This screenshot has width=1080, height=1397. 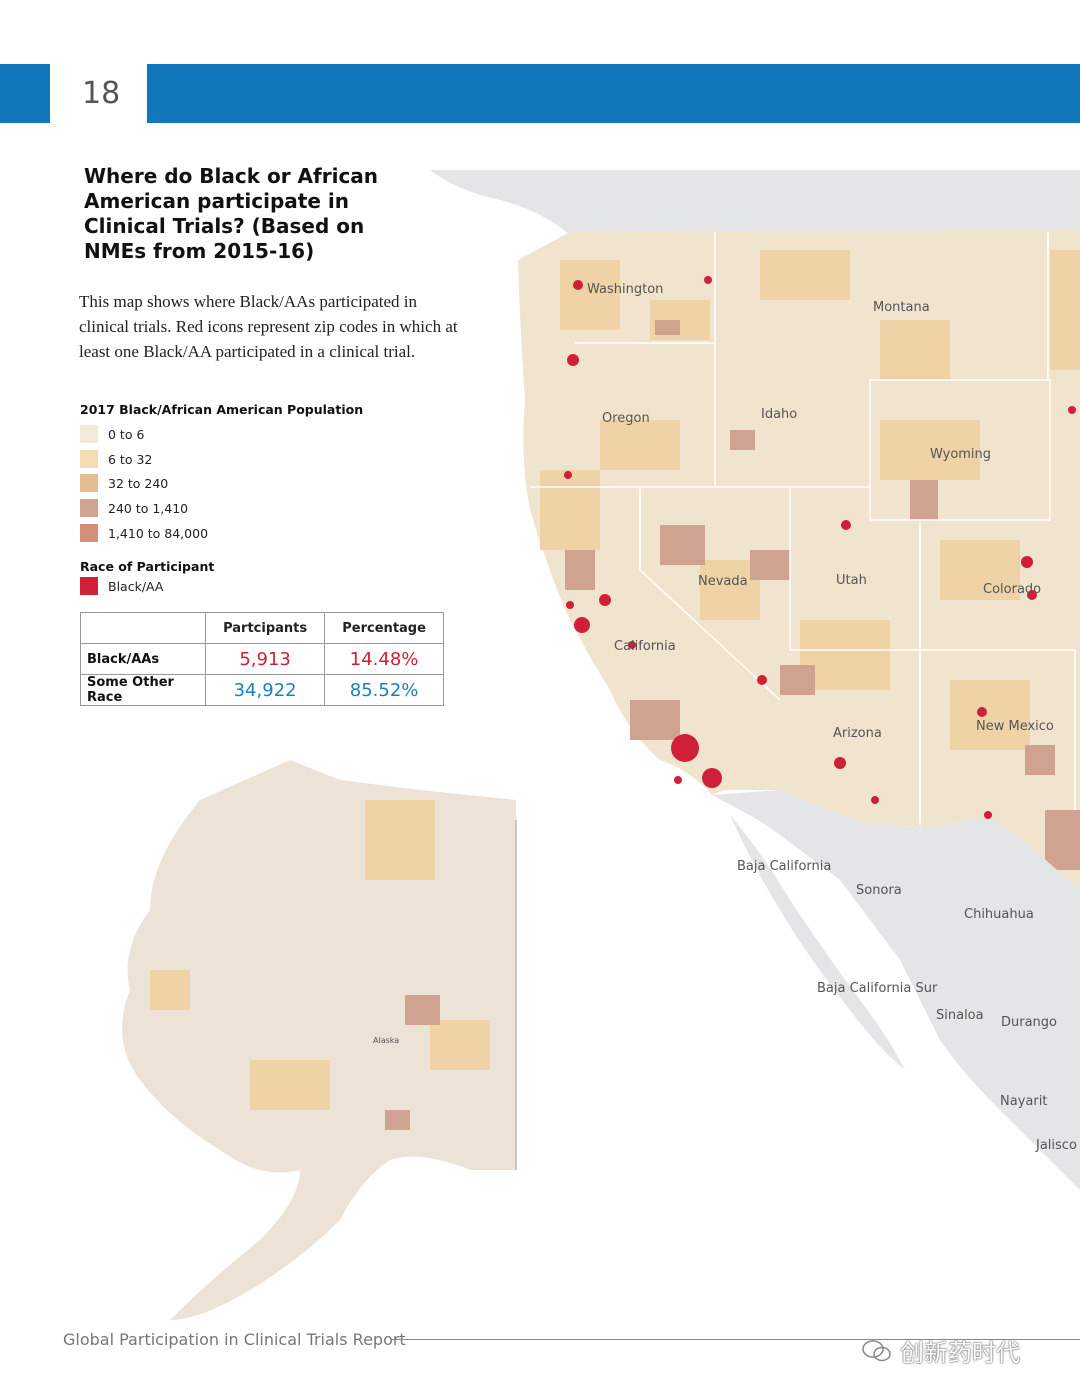 What do you see at coordinates (143, 628) in the screenshot?
I see `table-header-blank` at bounding box center [143, 628].